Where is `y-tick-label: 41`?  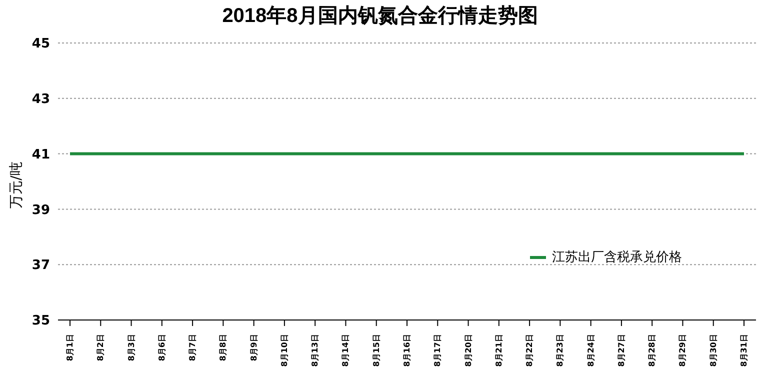 y-tick-label: 41 is located at coordinates (41, 154).